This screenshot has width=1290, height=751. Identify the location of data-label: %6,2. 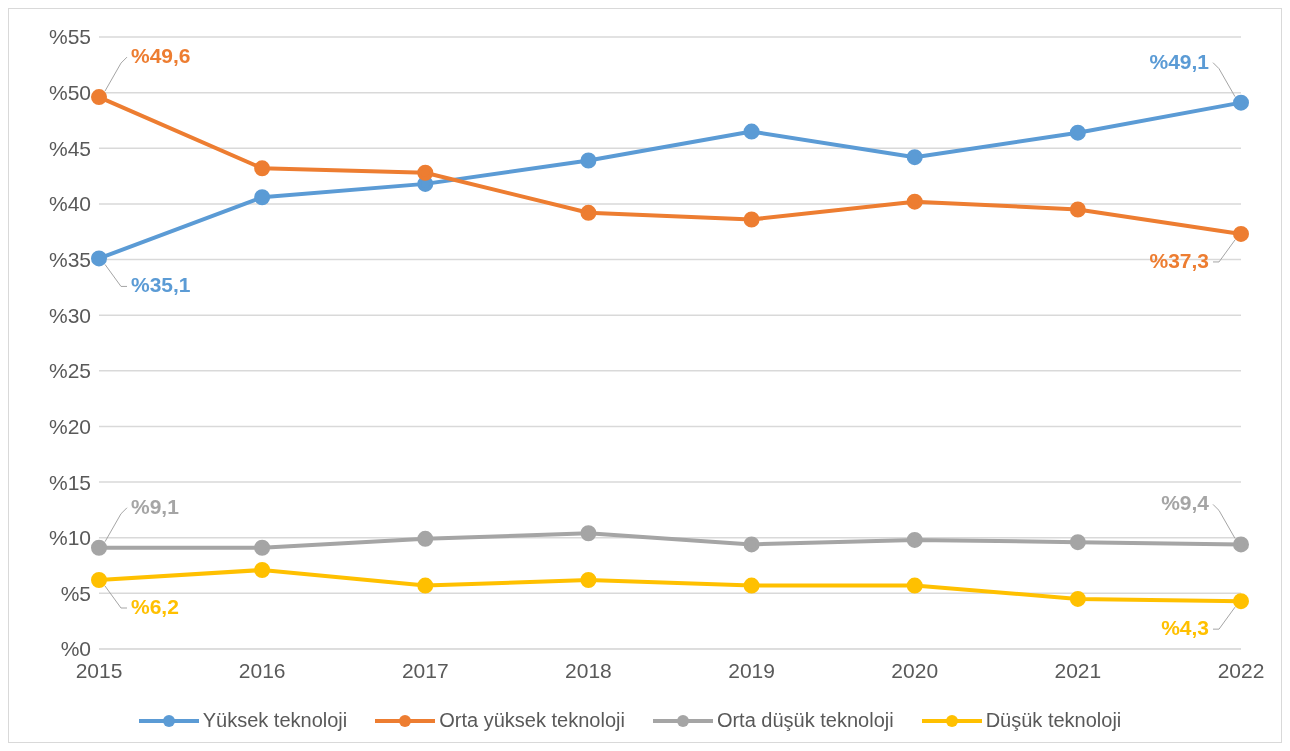
(155, 607).